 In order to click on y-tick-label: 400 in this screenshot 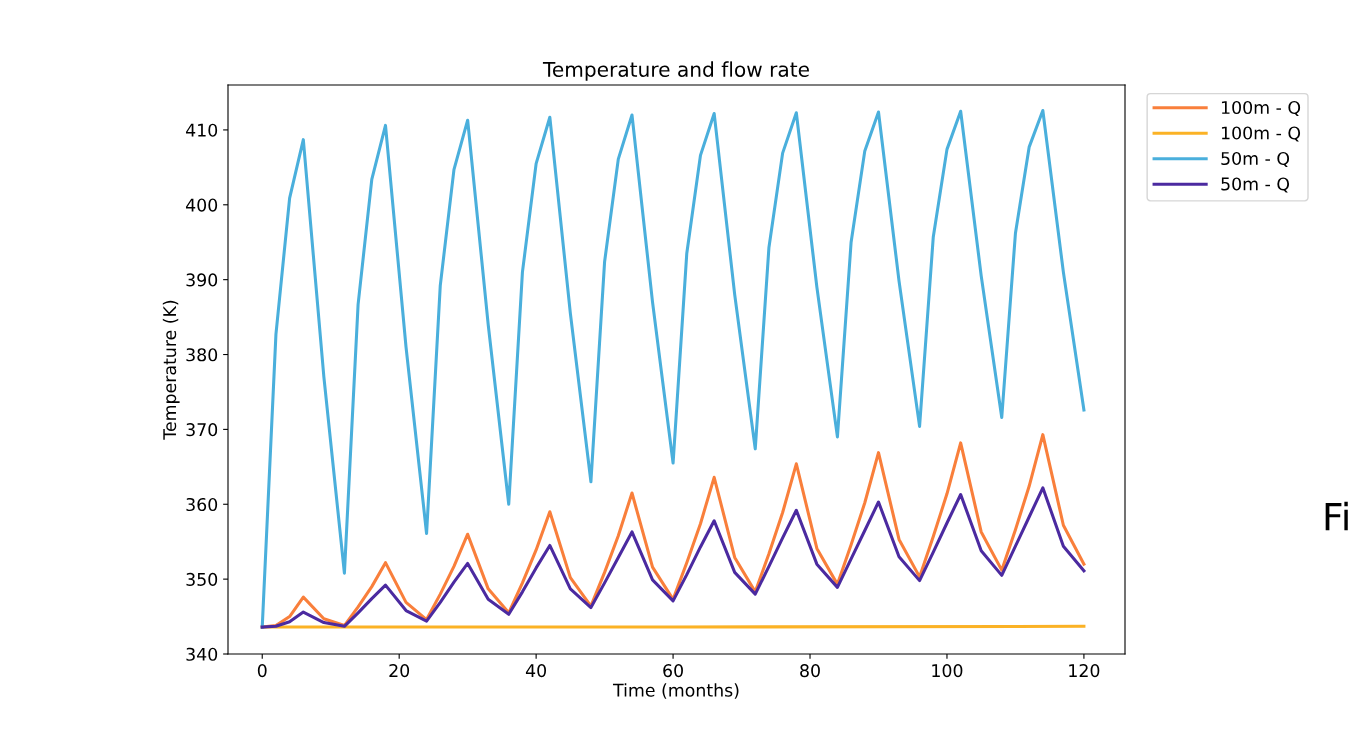, I will do `click(201, 205)`.